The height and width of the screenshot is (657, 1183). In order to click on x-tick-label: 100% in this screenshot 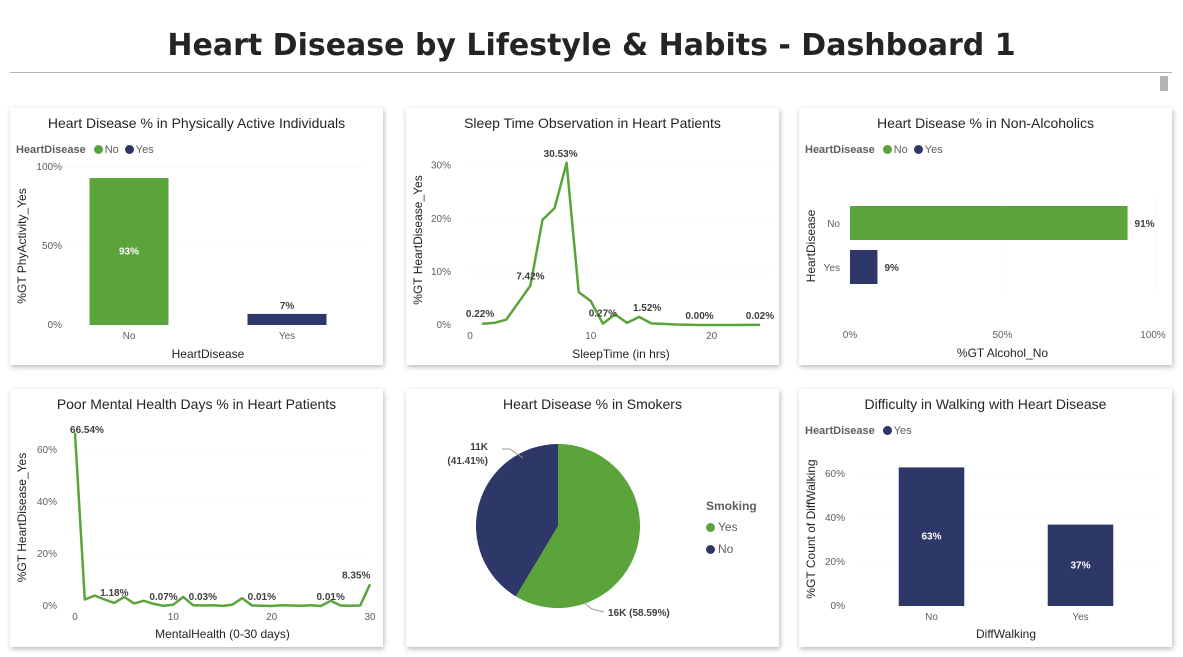, I will do `click(1153, 335)`.